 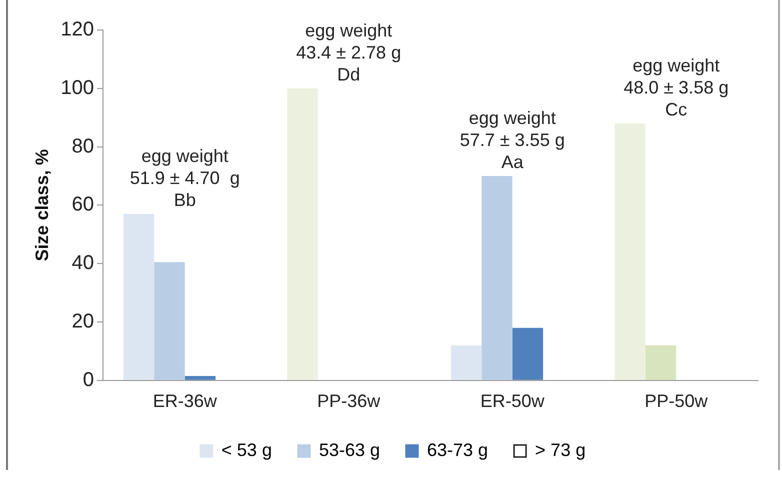 I want to click on x-tick-label: PP-50w, so click(x=676, y=401).